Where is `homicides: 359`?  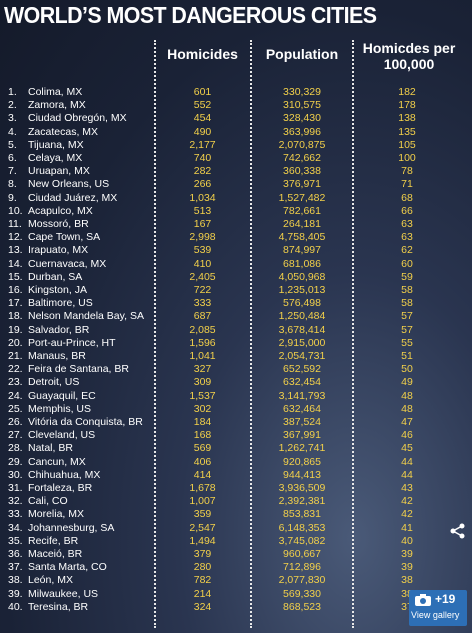
homicides: 359 is located at coordinates (202, 514).